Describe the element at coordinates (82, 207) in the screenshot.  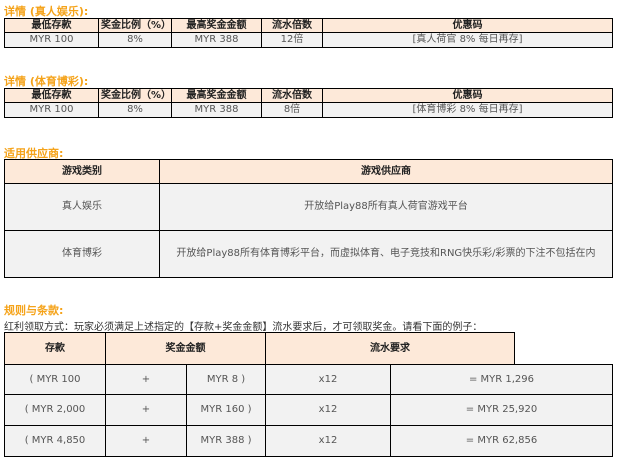
I see `cell: 真人娱乐` at that location.